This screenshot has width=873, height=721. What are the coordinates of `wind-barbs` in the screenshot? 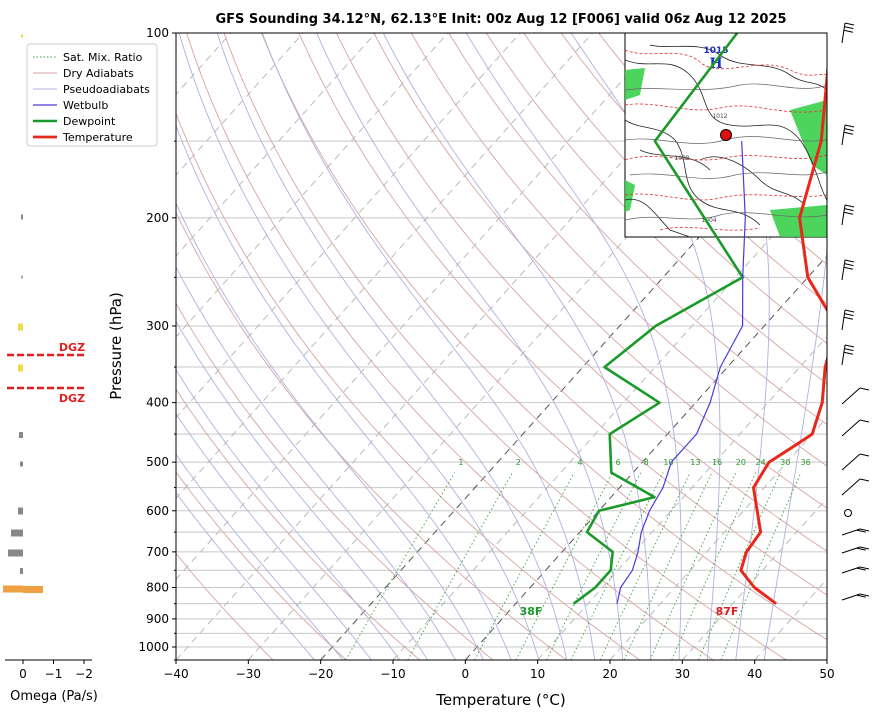 It's located at (855, 311).